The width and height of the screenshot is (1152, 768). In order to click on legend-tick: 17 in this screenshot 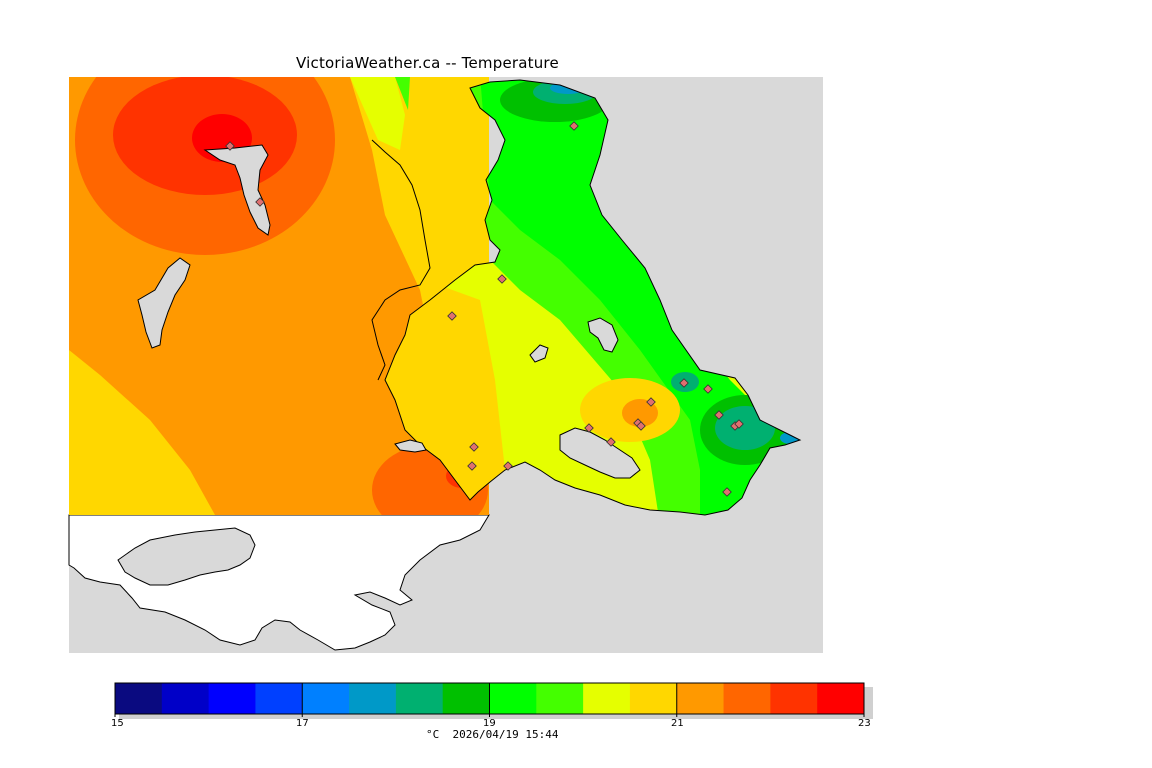, I will do `click(302, 723)`.